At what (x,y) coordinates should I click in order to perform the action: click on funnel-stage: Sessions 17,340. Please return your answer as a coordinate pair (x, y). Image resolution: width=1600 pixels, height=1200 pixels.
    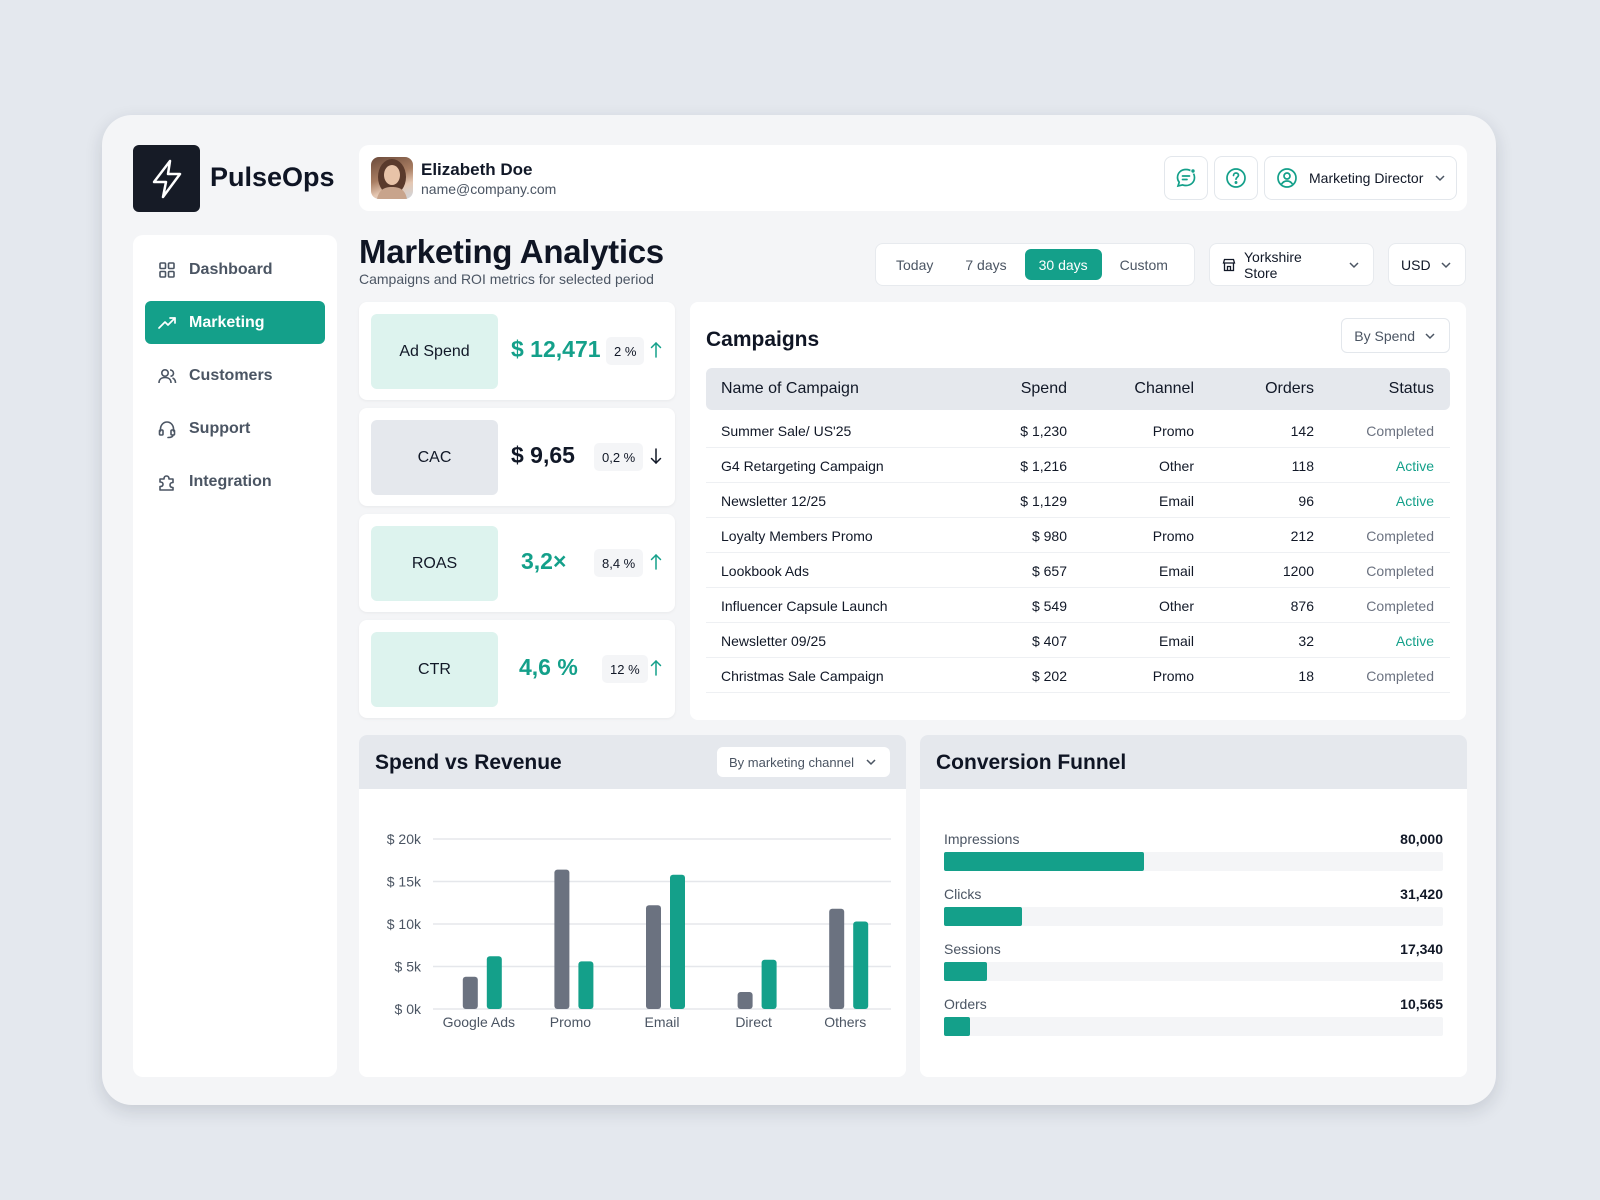
    Looking at the image, I should click on (1193, 966).